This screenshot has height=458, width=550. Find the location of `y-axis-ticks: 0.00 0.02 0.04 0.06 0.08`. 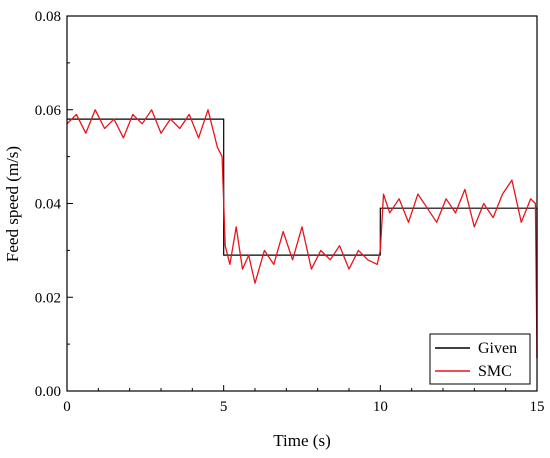

y-axis-ticks: 0.00 0.02 0.04 0.06 0.08 is located at coordinates (54, 204).